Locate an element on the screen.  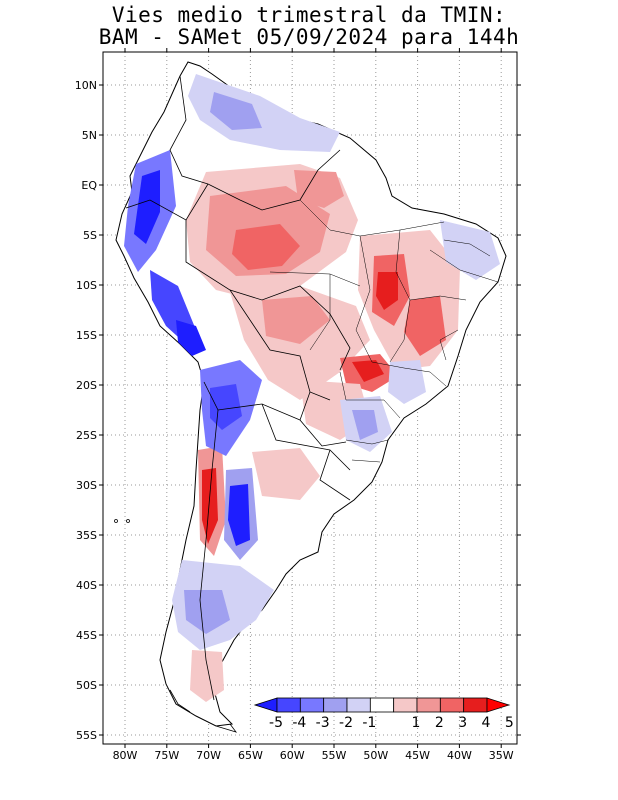
lat-label: 55S is located at coordinates (86, 735).